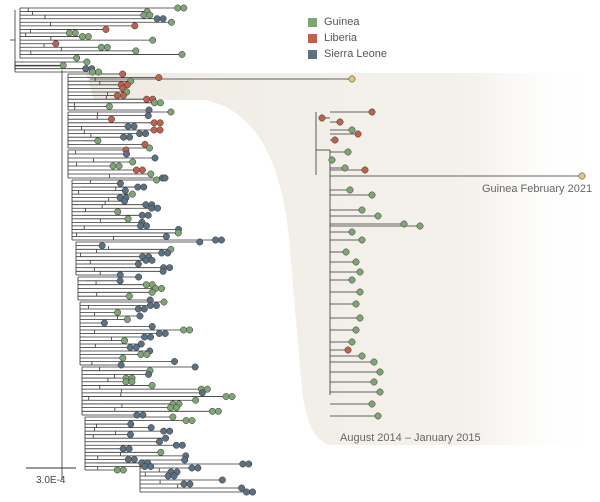 This screenshot has height=502, width=600. What do you see at coordinates (355, 54) in the screenshot?
I see `legend-label-sierra-leone: Sierra Leone` at bounding box center [355, 54].